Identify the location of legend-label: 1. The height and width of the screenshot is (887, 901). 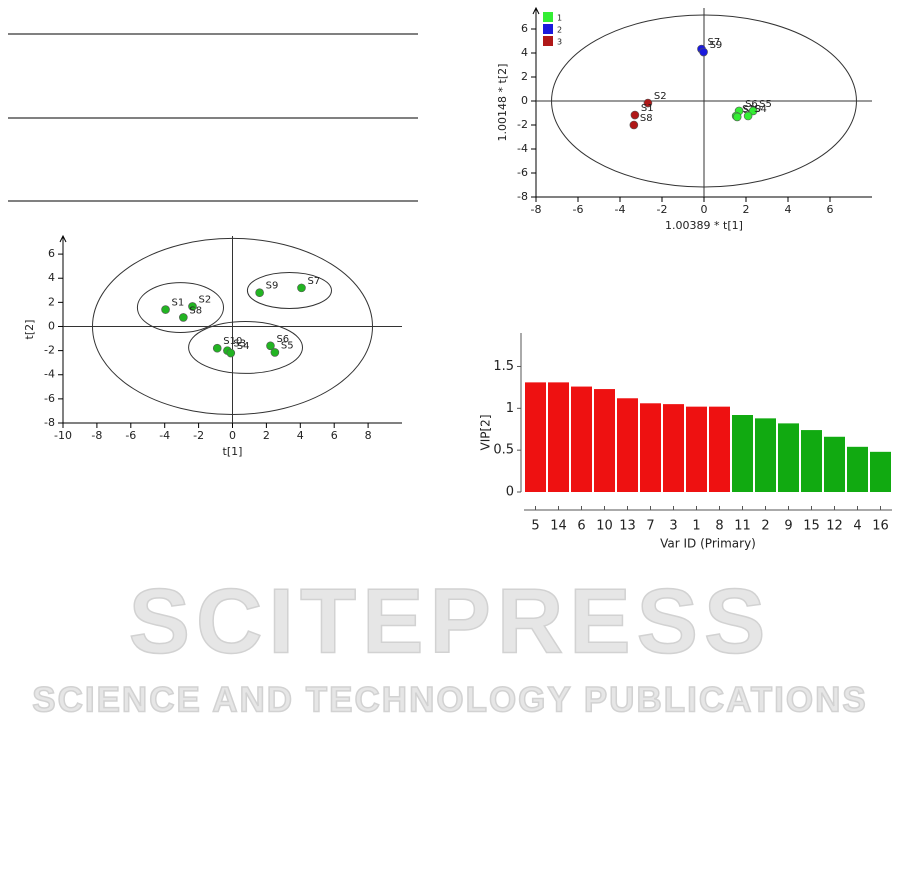
(559, 18).